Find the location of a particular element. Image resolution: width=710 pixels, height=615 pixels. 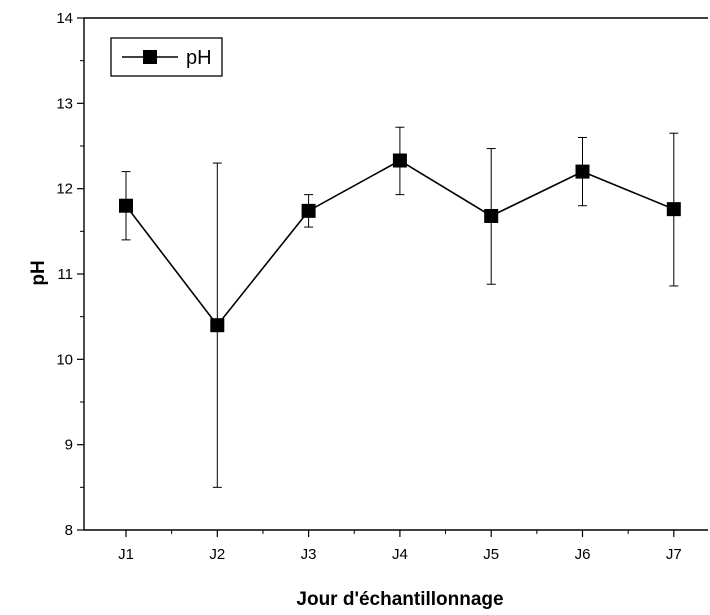

x-tick-label: J4 is located at coordinates (400, 554).